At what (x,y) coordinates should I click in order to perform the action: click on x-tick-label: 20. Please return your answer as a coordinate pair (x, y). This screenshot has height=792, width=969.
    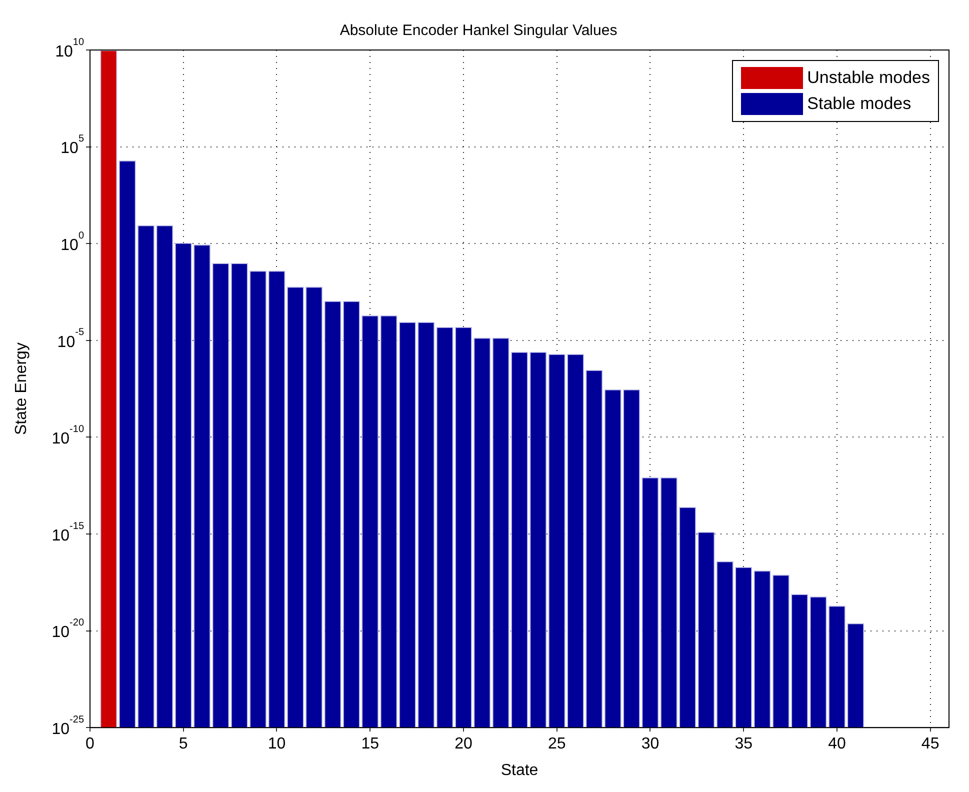
    Looking at the image, I should click on (463, 744).